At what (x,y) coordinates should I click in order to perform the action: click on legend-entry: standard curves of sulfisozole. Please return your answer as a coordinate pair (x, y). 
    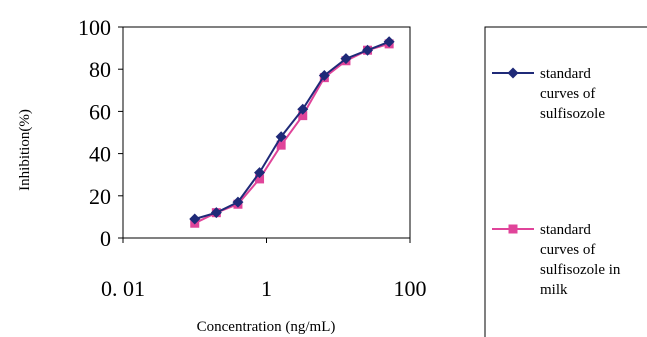
    Looking at the image, I should click on (548, 94).